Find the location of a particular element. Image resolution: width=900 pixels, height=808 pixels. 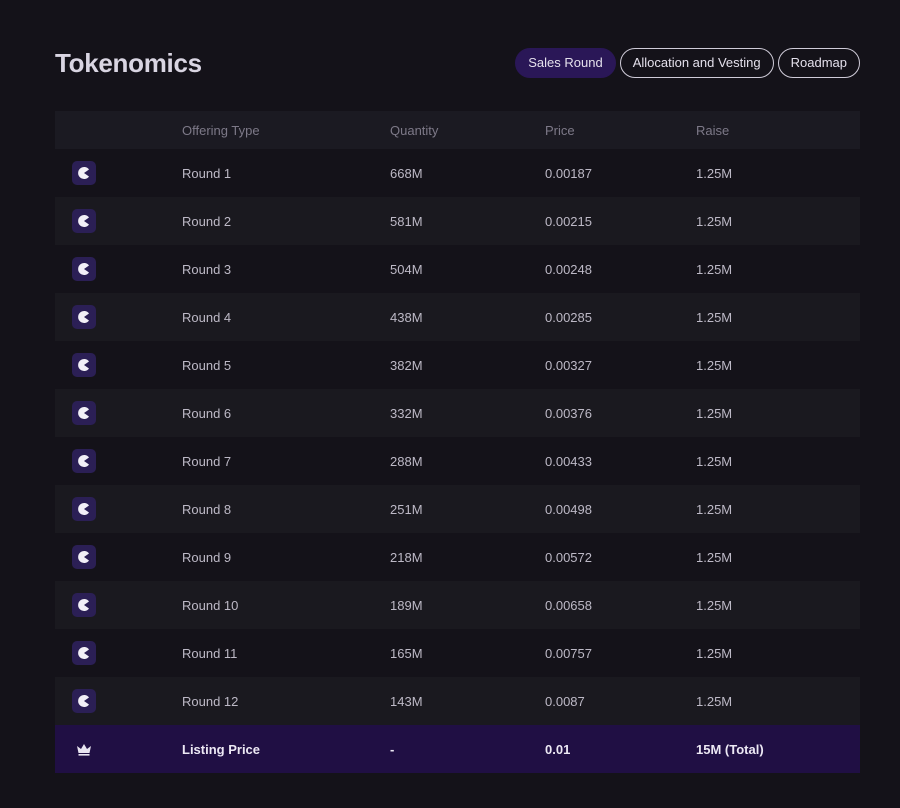

tab-bar: Sales Round Allocation and Vesting Roadmap is located at coordinates (687, 63).